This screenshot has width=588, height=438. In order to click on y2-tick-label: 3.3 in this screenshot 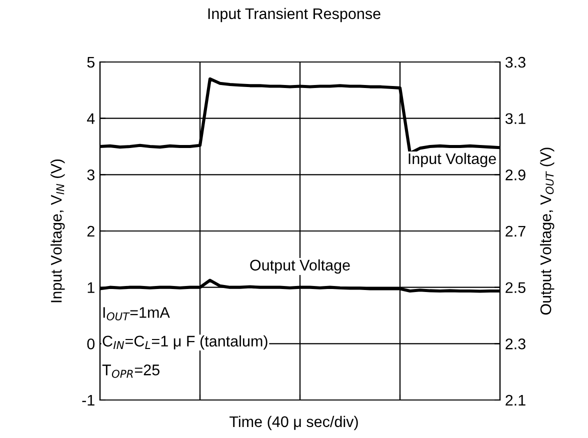, I will do `click(515, 62)`.